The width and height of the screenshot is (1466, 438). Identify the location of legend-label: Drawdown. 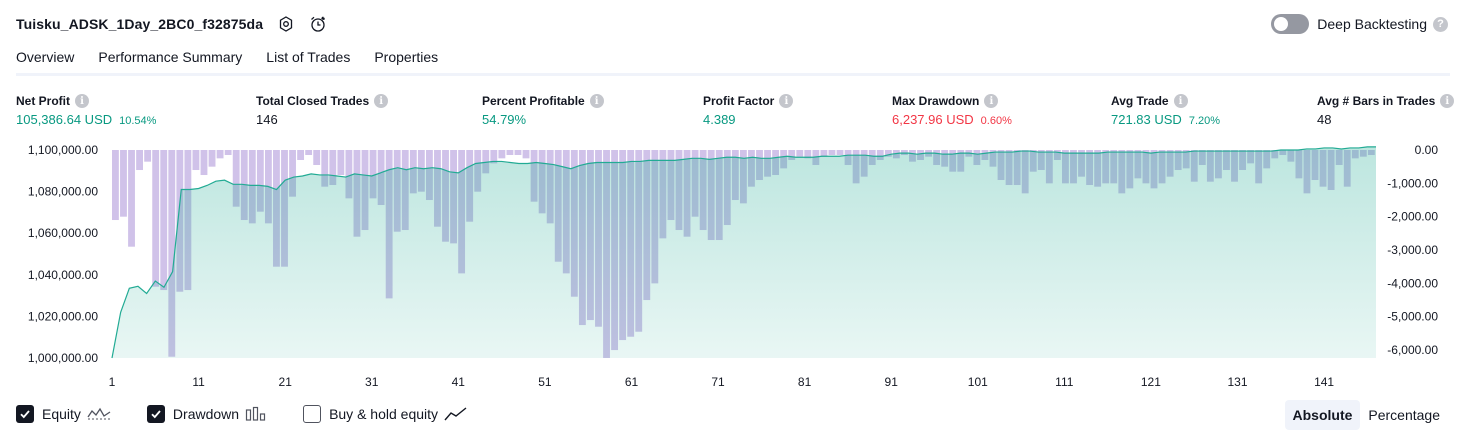
(206, 414).